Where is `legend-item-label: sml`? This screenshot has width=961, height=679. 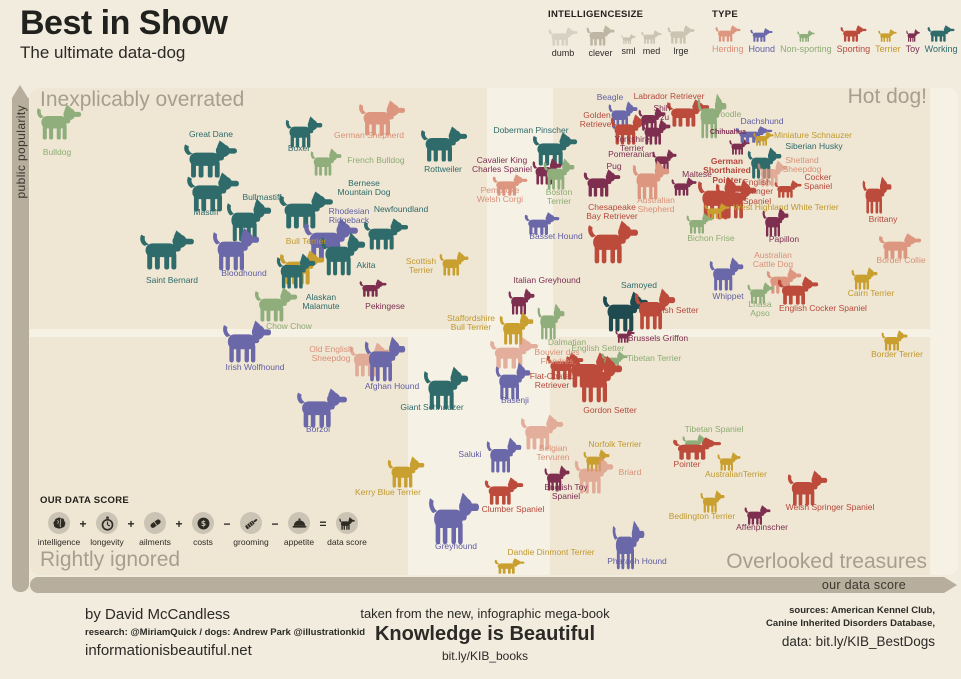 legend-item-label: sml is located at coordinates (628, 51).